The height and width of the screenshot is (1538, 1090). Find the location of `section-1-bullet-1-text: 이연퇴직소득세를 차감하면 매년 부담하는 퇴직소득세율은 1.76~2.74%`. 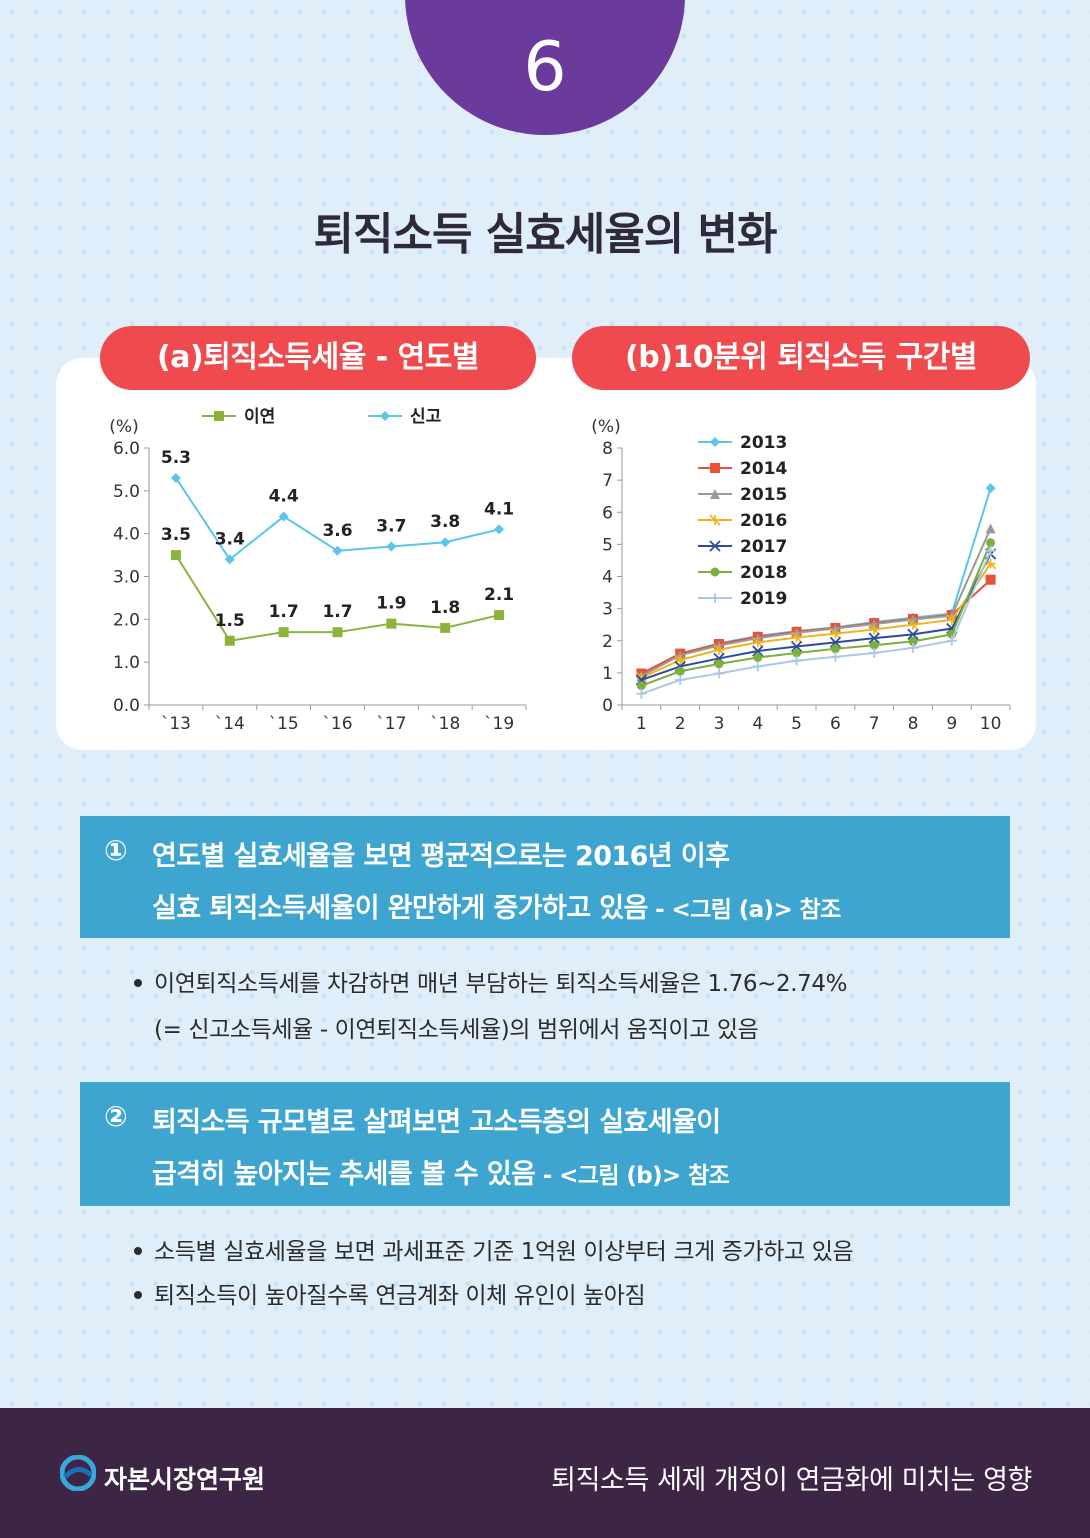

section-1-bullet-1-text: 이연퇴직소득세를 차감하면 매년 부담하는 퇴직소득세율은 1.76~2.74% is located at coordinates (501, 984).